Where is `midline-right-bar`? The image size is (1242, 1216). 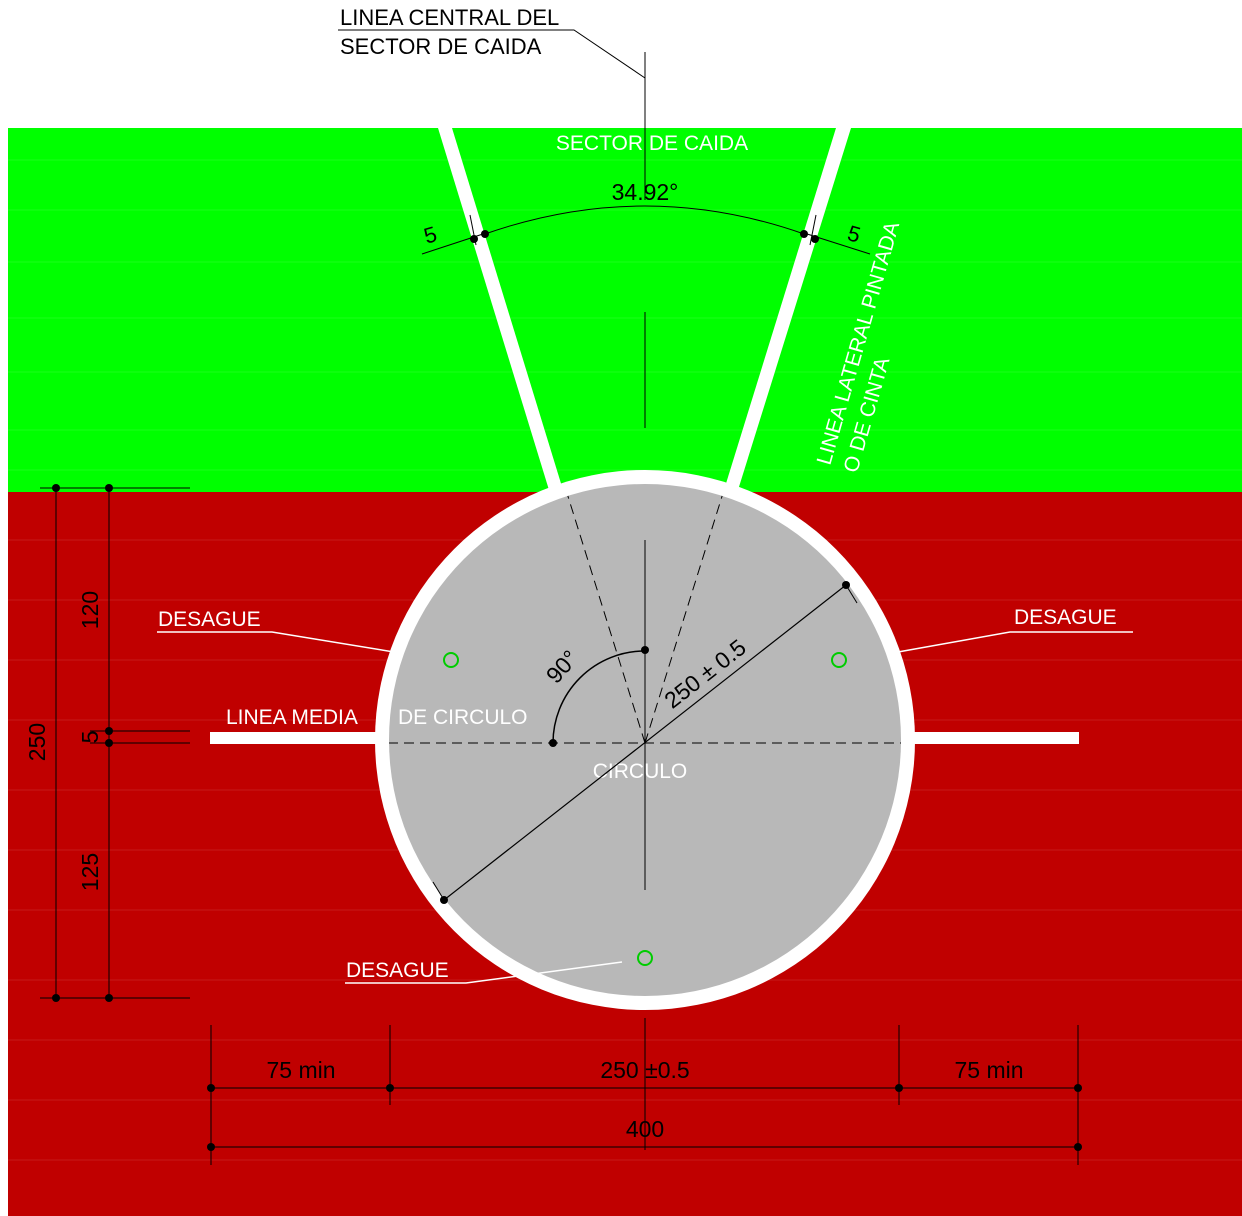 midline-right-bar is located at coordinates (990, 738).